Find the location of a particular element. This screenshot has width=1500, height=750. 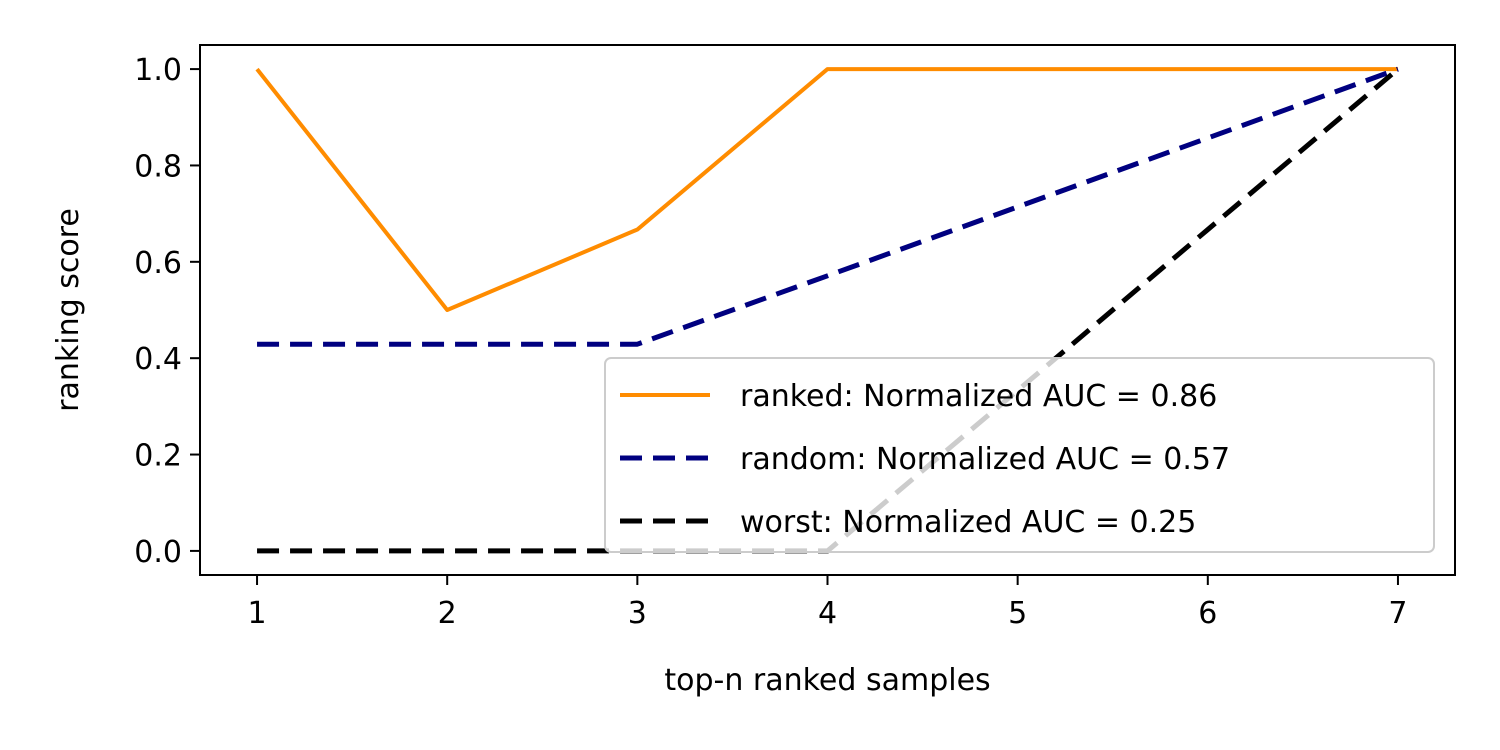

x-tick-label: 5 is located at coordinates (1017, 613).